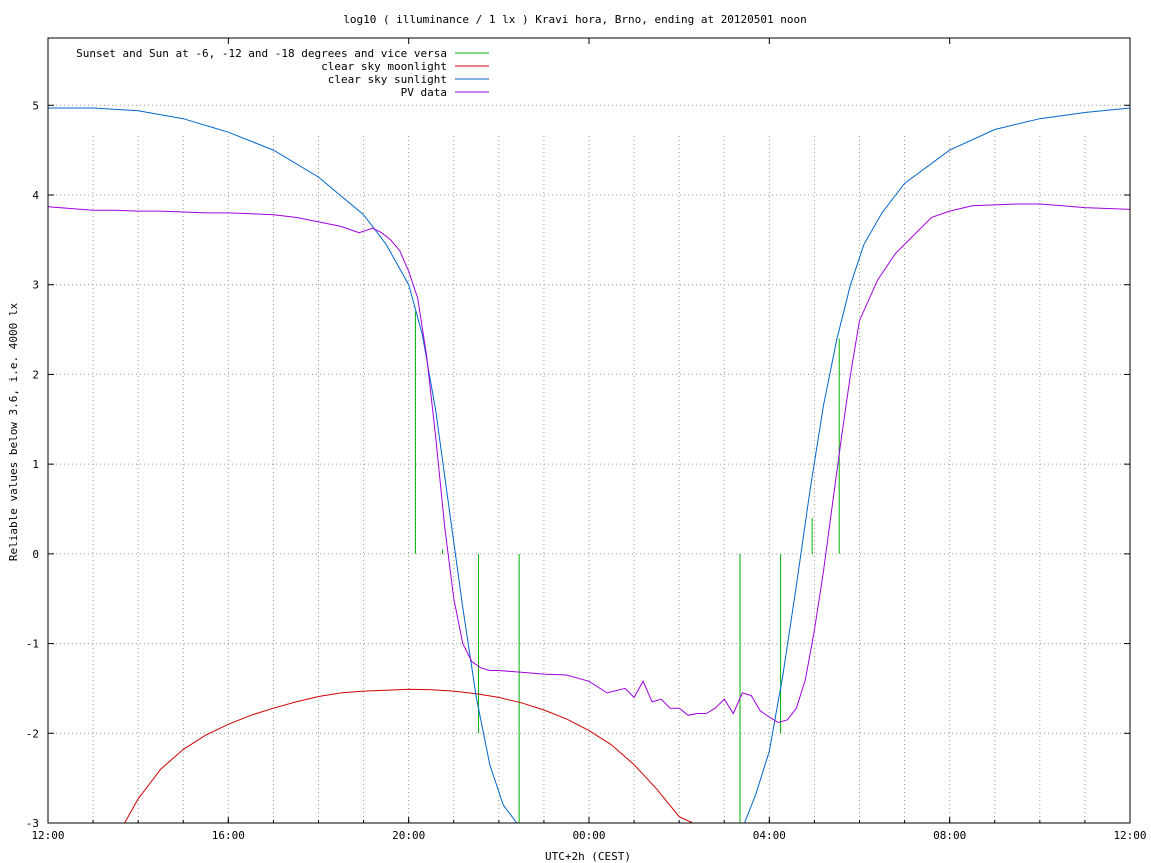  I want to click on legend-label: PV data, so click(424, 92).